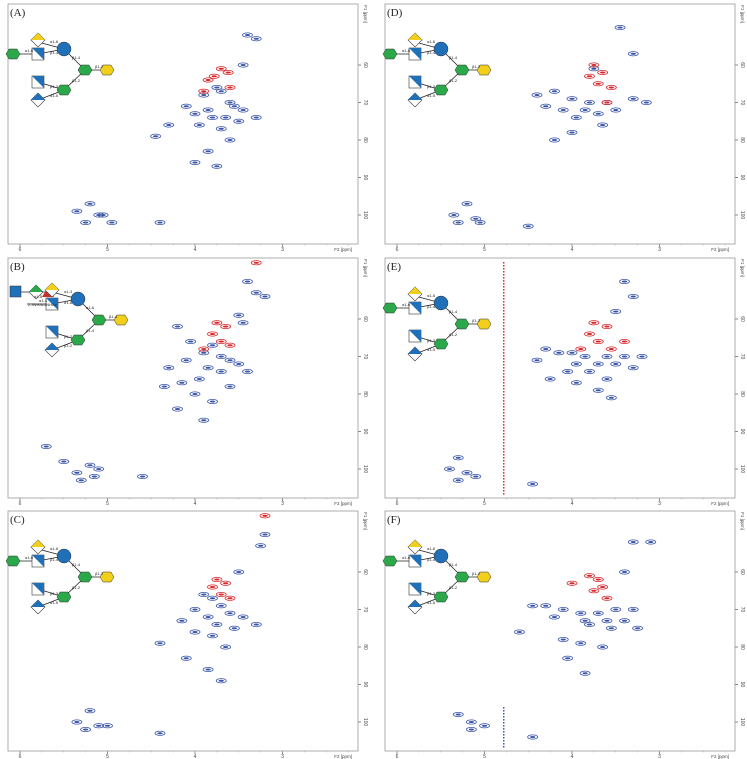 This screenshot has width=747, height=759. What do you see at coordinates (659, 249) in the screenshot?
I see `x-tick-label: 3` at bounding box center [659, 249].